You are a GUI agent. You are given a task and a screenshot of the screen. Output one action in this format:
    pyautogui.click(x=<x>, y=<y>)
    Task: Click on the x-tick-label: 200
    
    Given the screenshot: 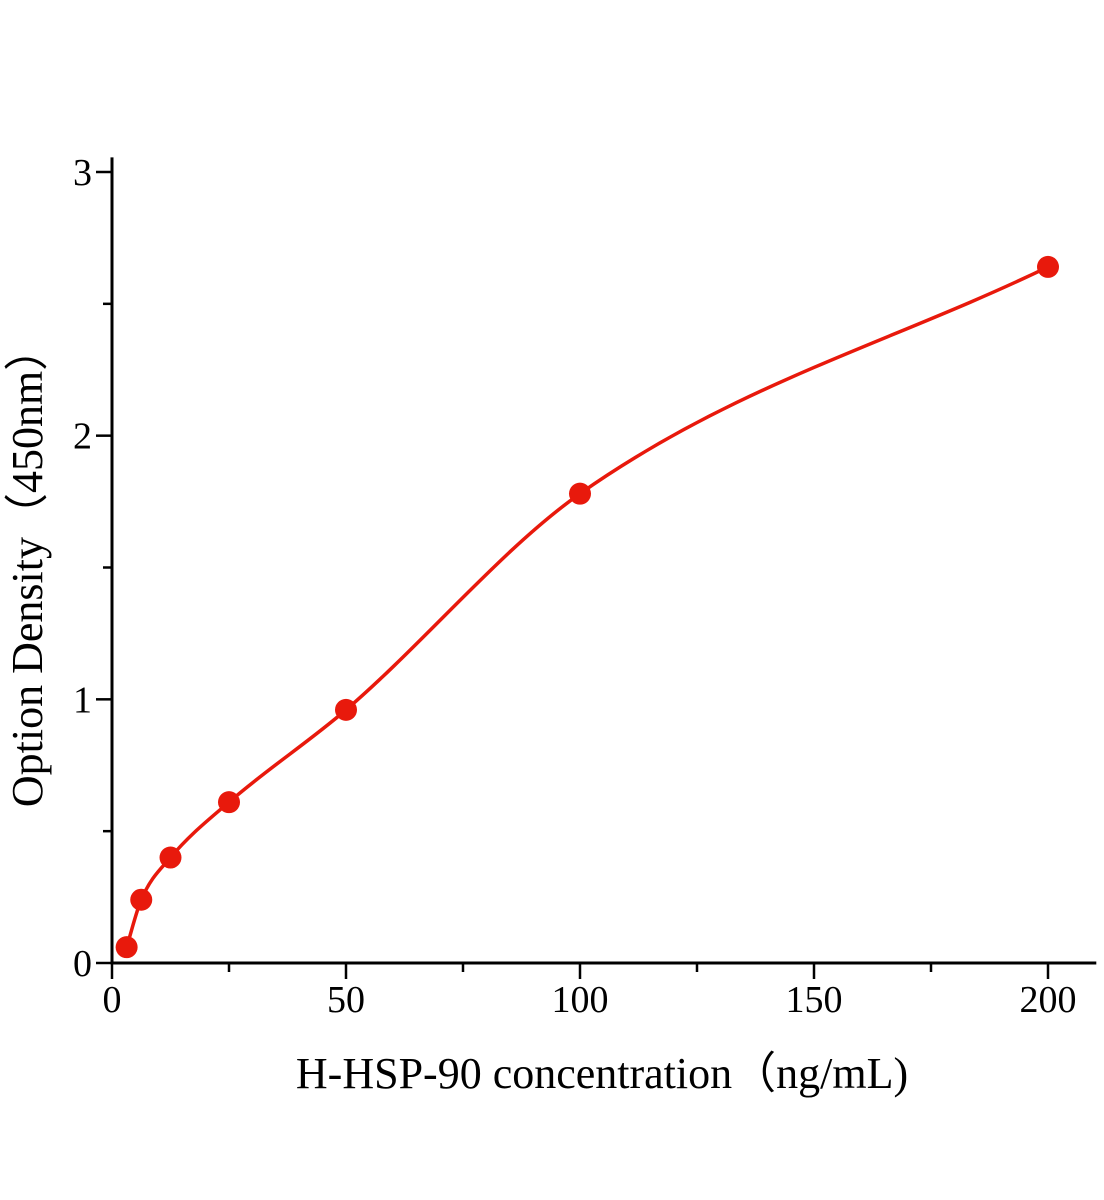 What is the action you would take?
    pyautogui.click(x=1048, y=1000)
    